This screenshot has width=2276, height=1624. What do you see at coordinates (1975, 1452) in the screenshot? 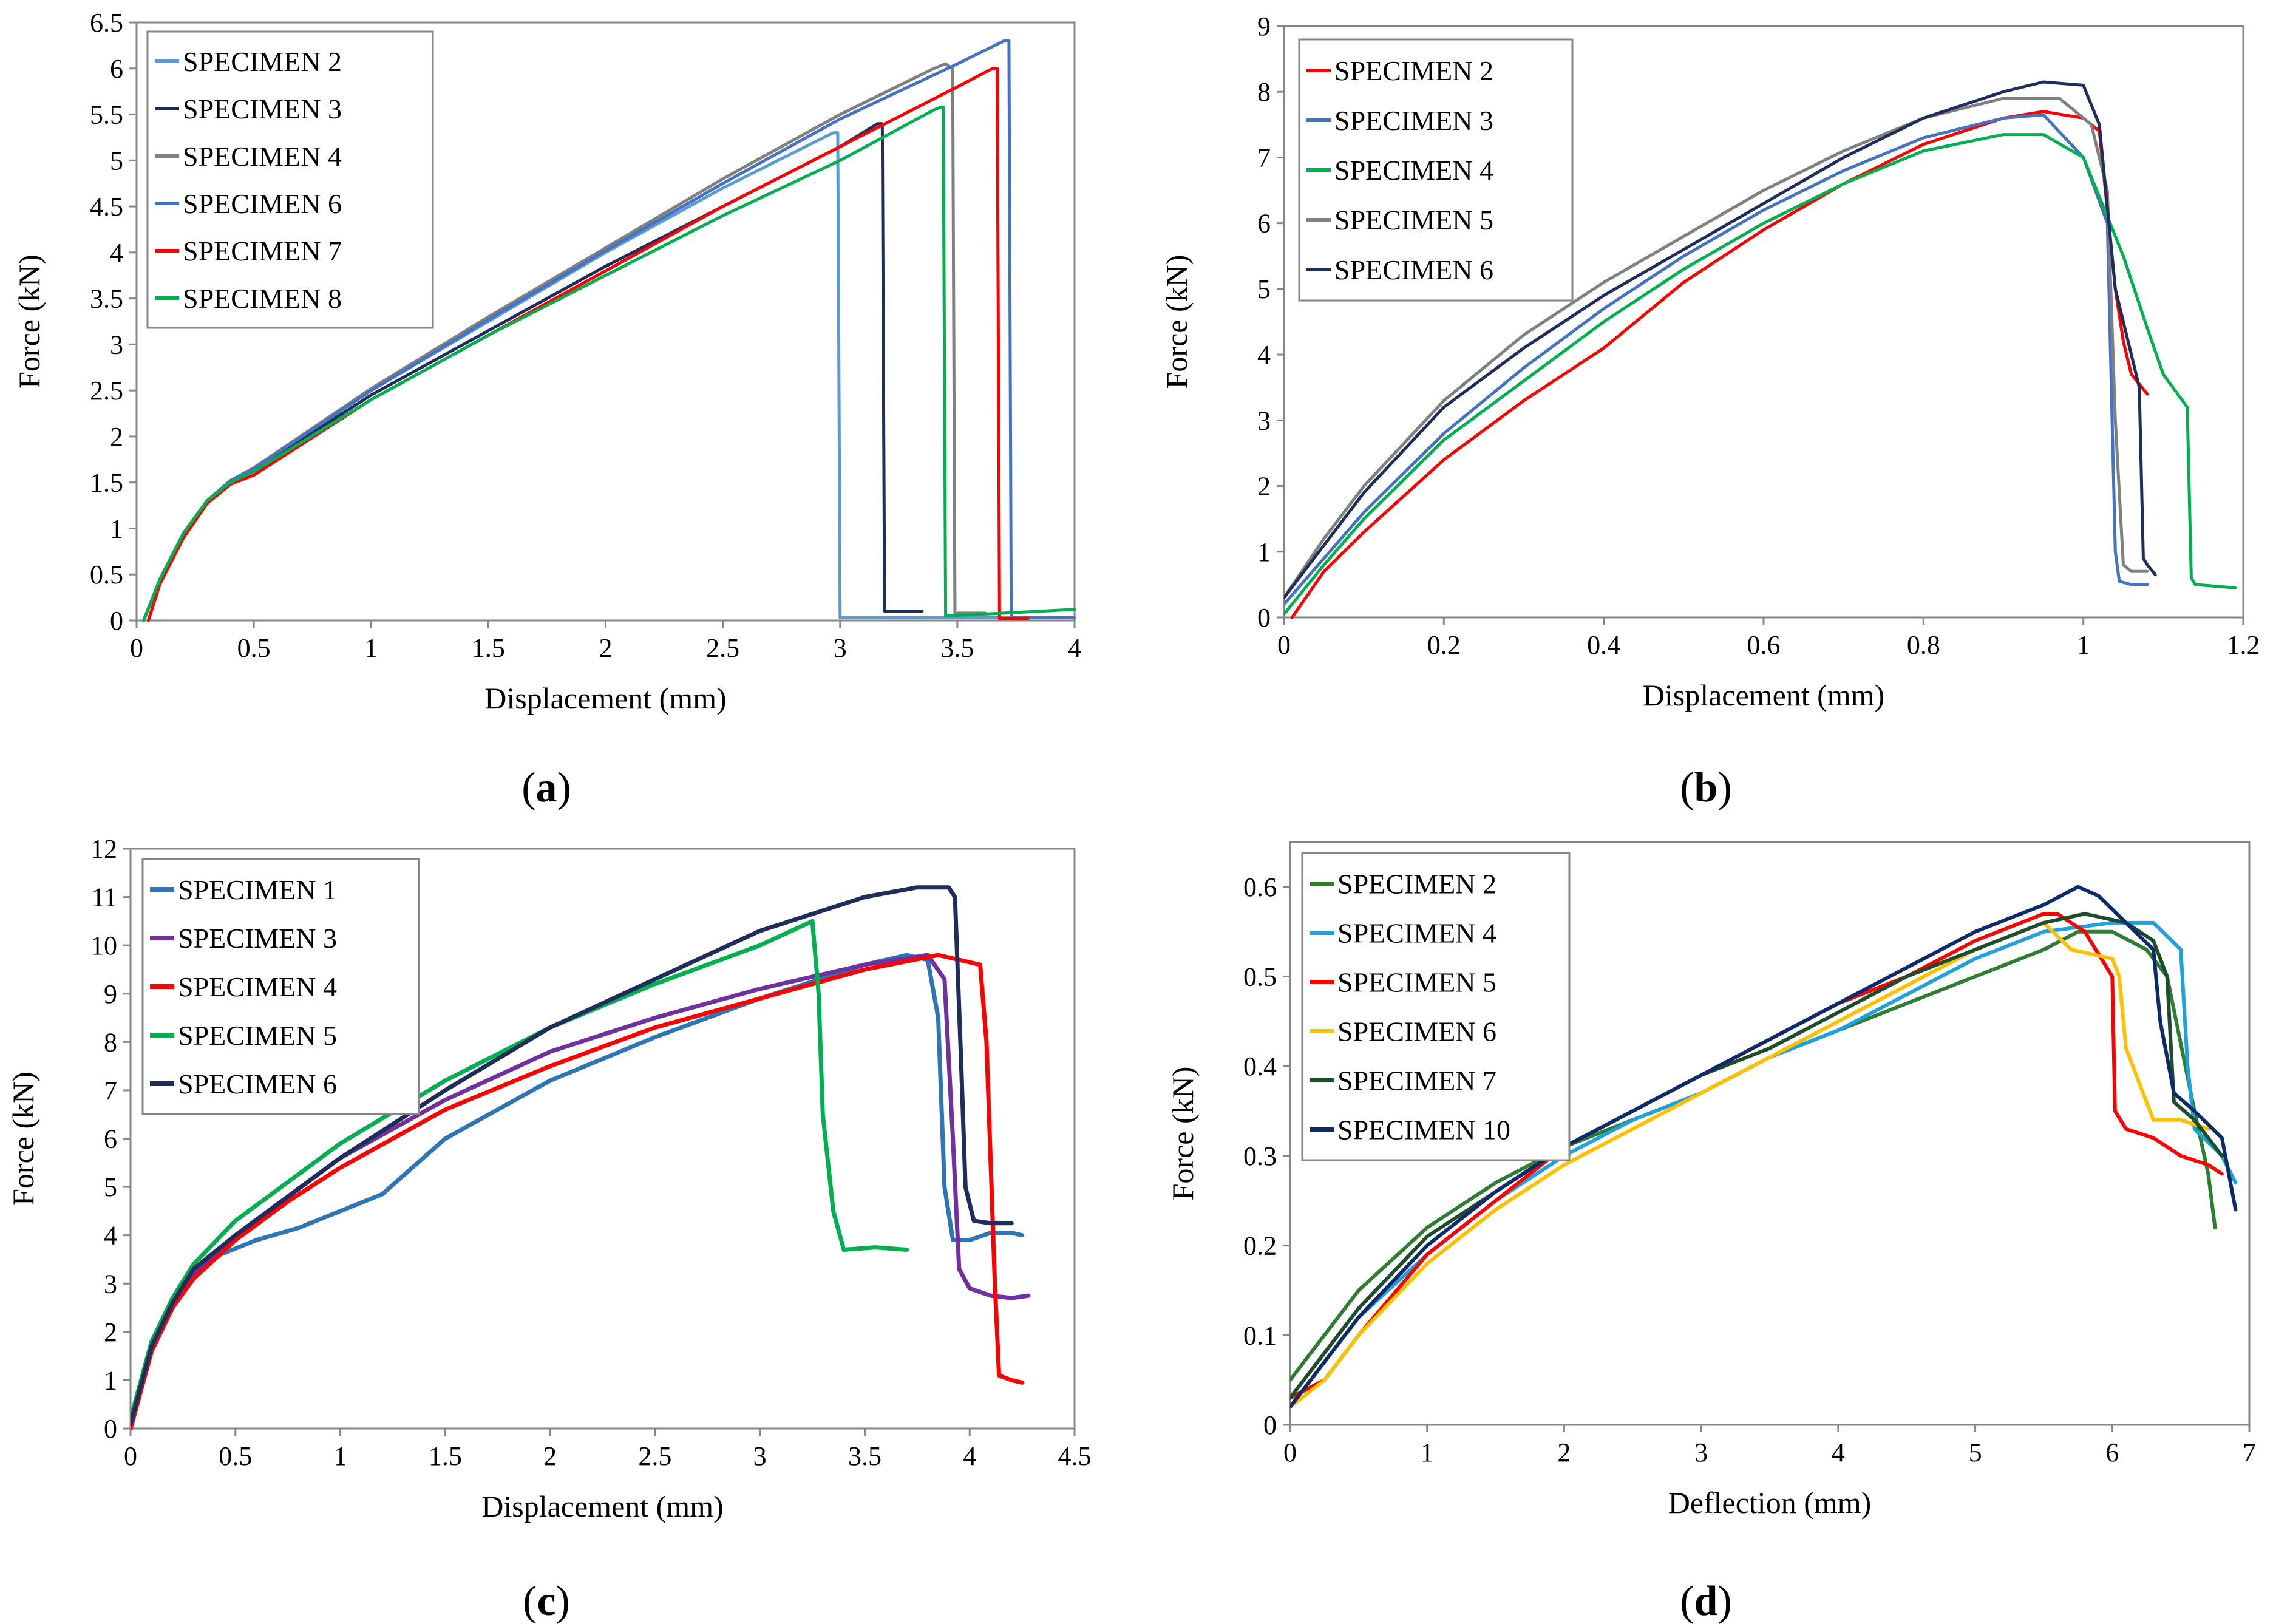
I see `x-tick-label: 5` at bounding box center [1975, 1452].